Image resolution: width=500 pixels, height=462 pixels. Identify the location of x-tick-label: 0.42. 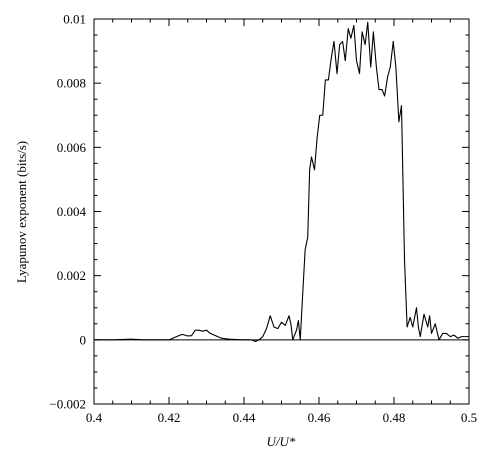
(169, 417).